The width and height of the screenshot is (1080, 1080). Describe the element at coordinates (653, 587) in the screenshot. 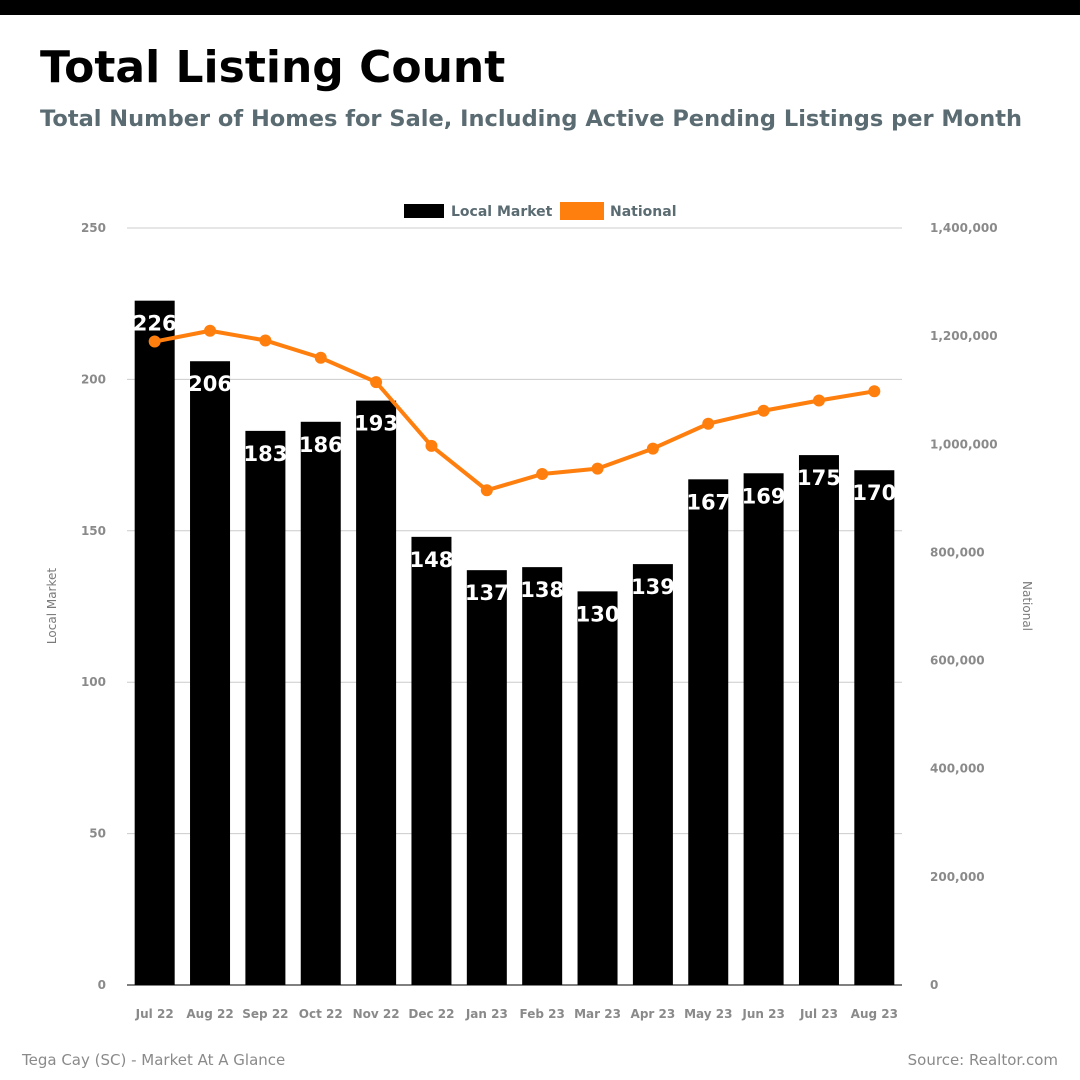

I see `bar-value-label: 139` at that location.